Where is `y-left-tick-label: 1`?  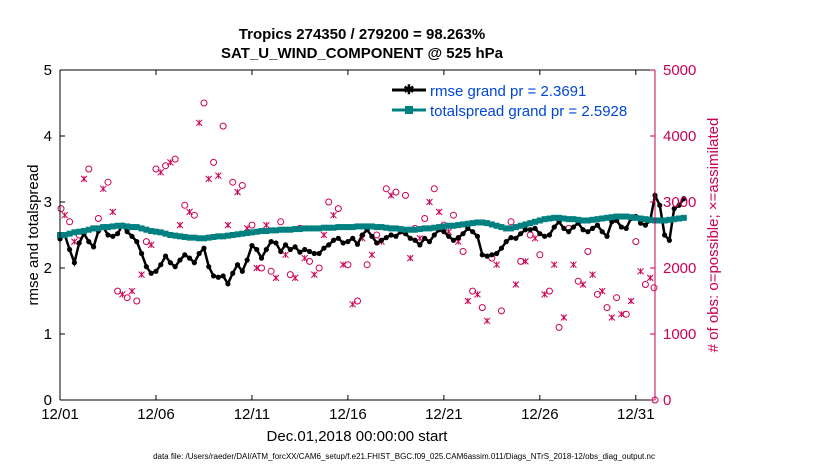
y-left-tick-label: 1 is located at coordinates (48, 334).